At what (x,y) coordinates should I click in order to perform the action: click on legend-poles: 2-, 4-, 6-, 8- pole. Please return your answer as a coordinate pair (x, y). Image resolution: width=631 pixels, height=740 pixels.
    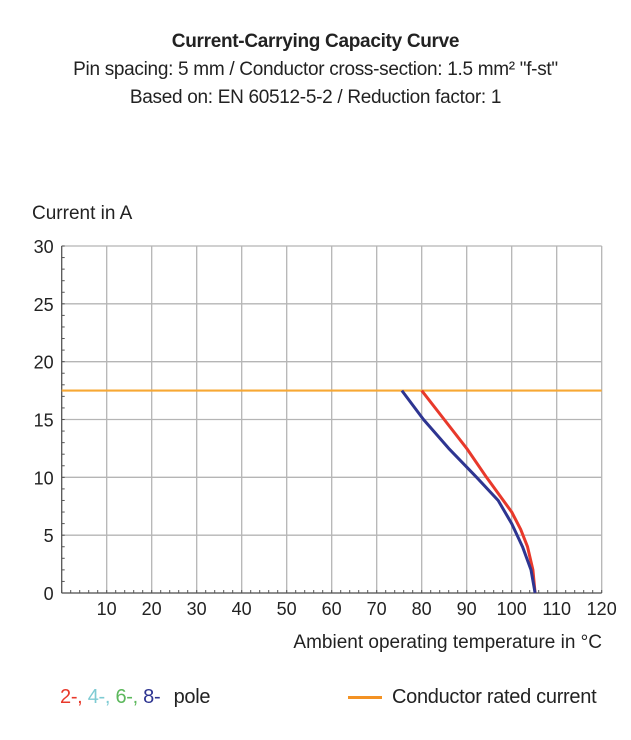
    Looking at the image, I should click on (135, 697).